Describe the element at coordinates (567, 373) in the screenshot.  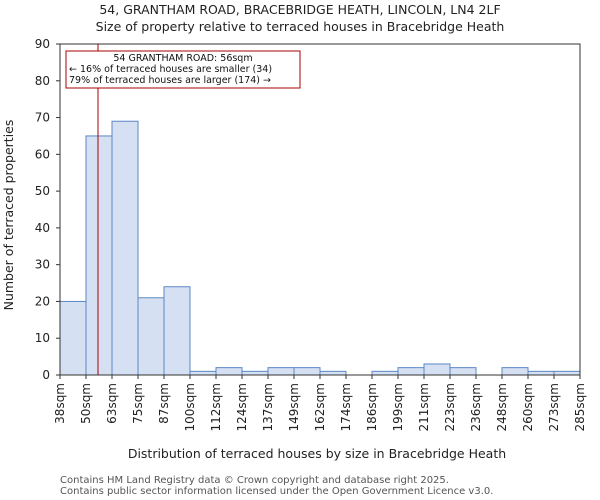
I see `bar-273sqm` at that location.